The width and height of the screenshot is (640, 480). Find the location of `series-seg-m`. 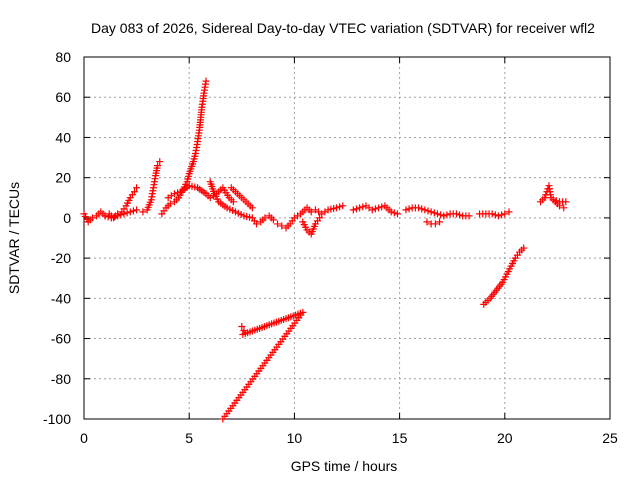

series-seg-m is located at coordinates (504, 276).